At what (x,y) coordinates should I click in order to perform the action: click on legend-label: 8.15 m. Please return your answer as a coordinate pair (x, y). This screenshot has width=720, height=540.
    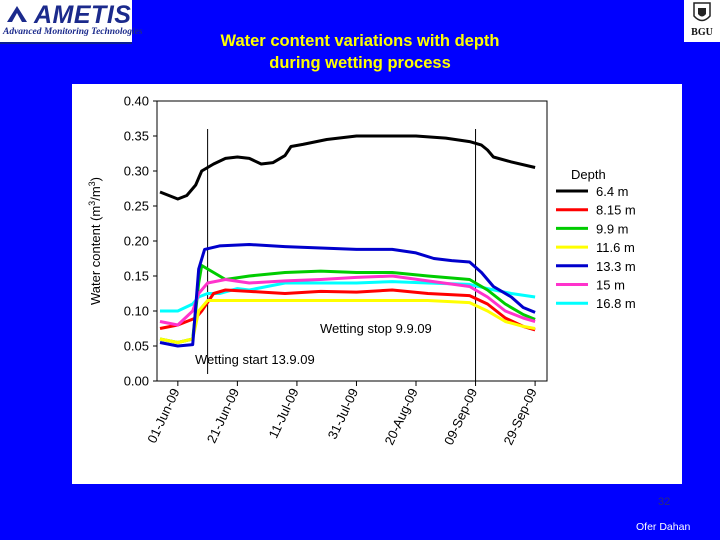
    Looking at the image, I should click on (616, 210).